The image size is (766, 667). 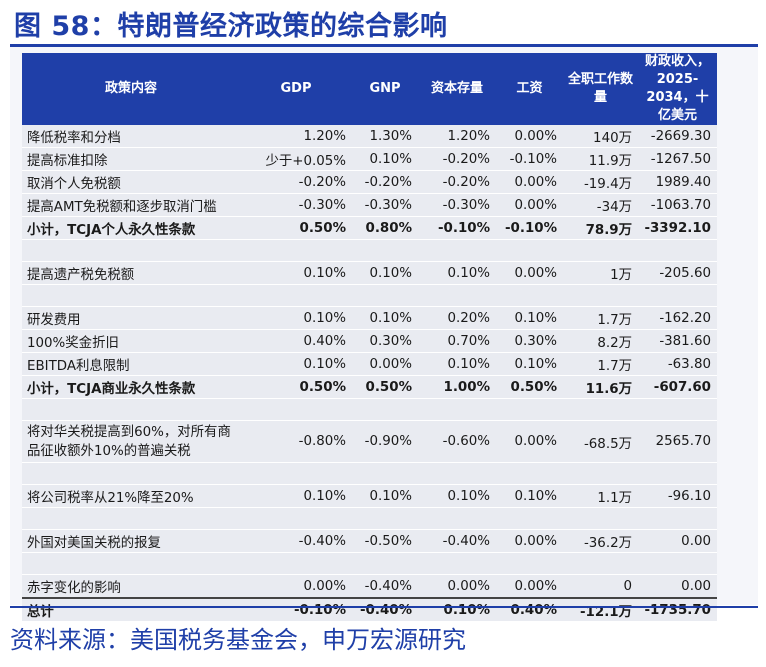 What do you see at coordinates (457, 89) in the screenshot?
I see `header-capital: 资本存量` at bounding box center [457, 89].